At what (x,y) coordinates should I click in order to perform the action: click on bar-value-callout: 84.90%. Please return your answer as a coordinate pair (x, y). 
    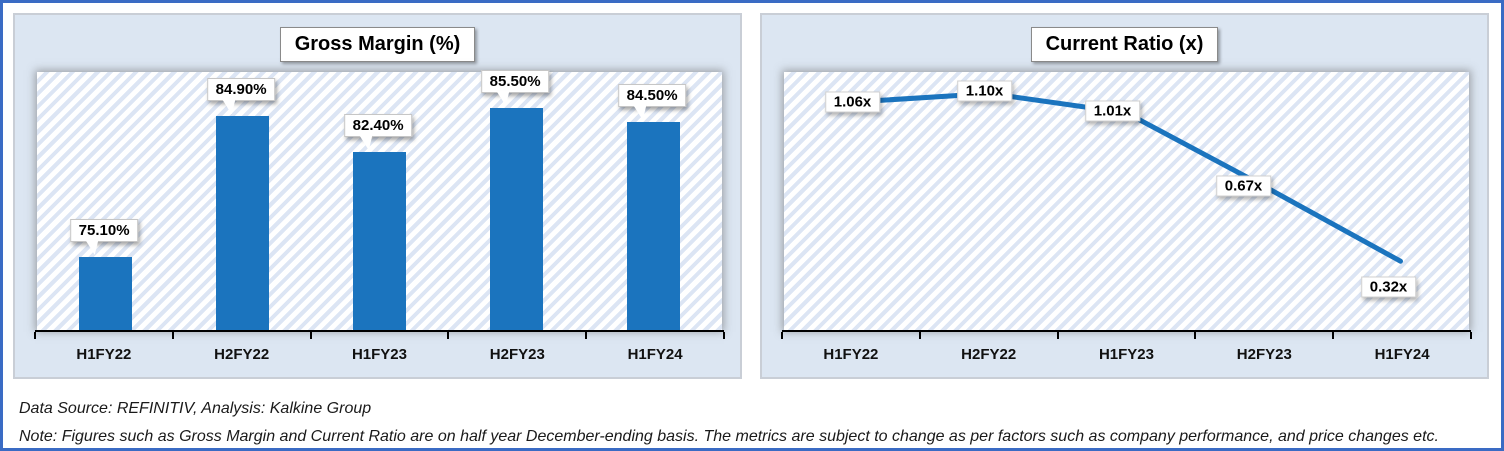
    Looking at the image, I should click on (241, 90).